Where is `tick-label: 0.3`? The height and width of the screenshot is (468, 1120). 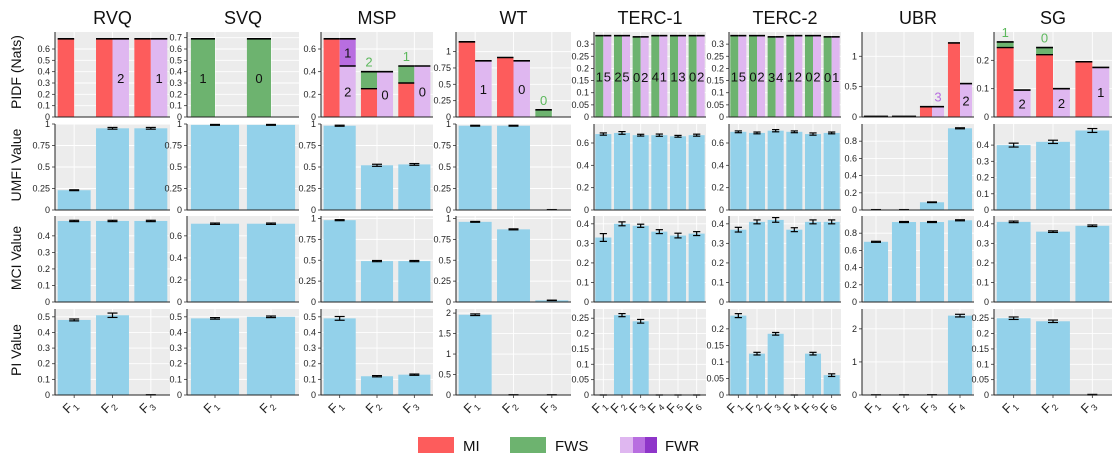
tick-label: 0.3 is located at coordinates (717, 243).